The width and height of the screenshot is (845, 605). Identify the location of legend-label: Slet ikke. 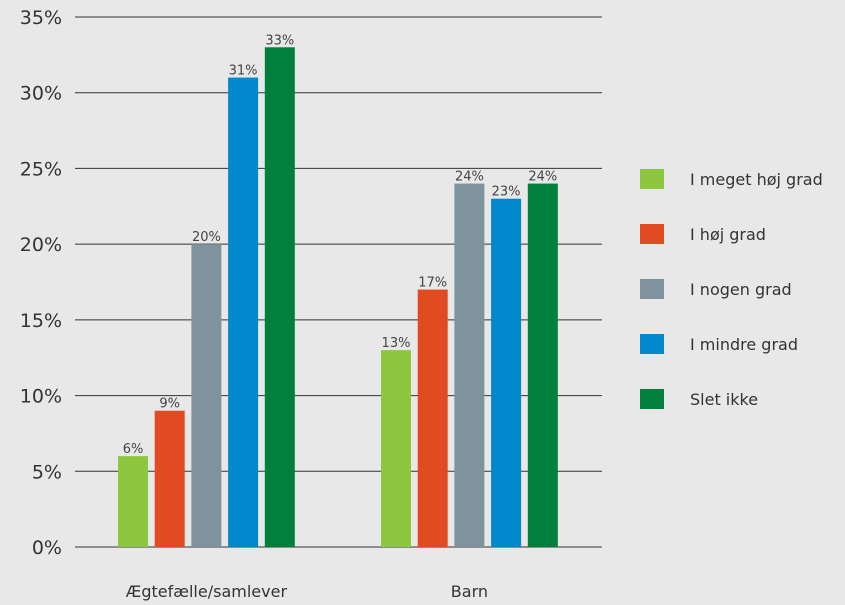
(724, 399).